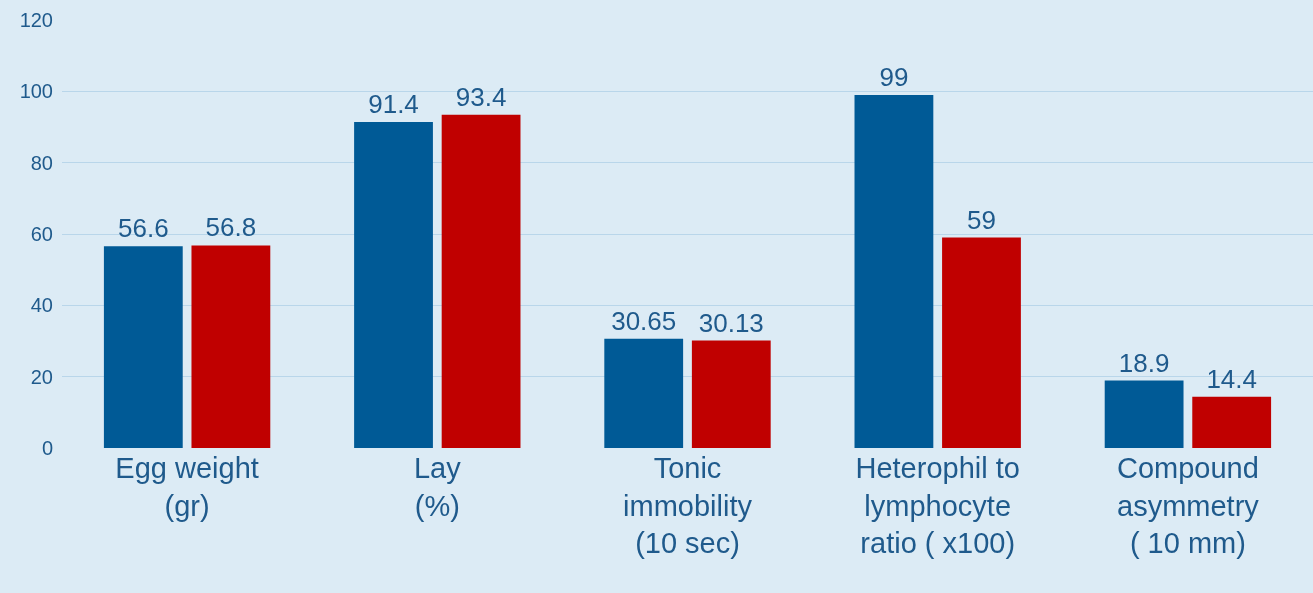  Describe the element at coordinates (731, 322) in the screenshot. I see `data-label: 30.13` at that location.